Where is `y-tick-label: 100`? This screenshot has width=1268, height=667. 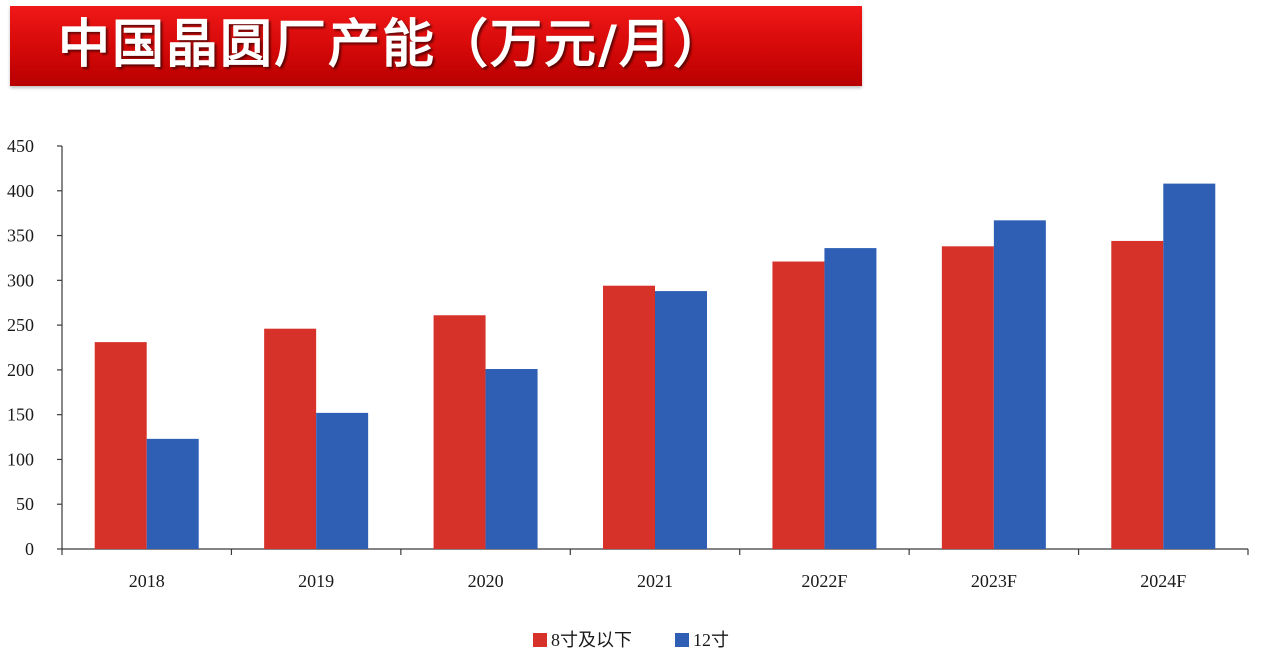
y-tick-label: 100 is located at coordinates (20, 459).